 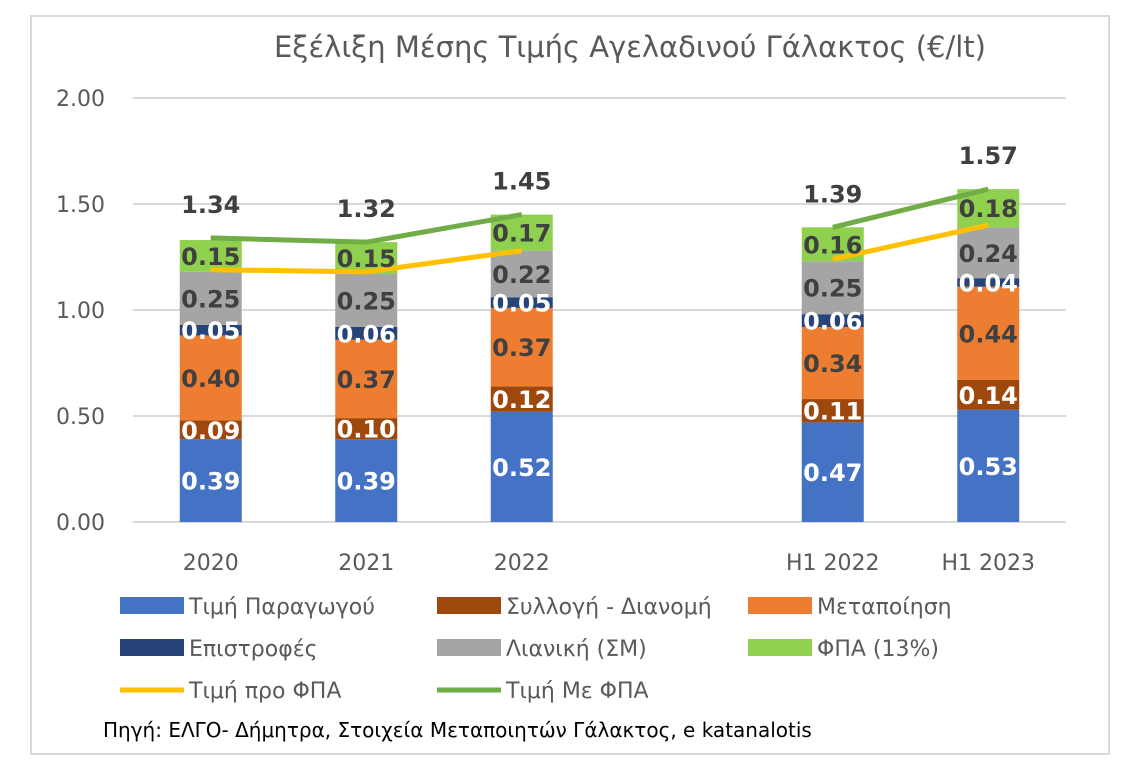 I want to click on y-tick-label: 1.50, so click(x=80, y=205).